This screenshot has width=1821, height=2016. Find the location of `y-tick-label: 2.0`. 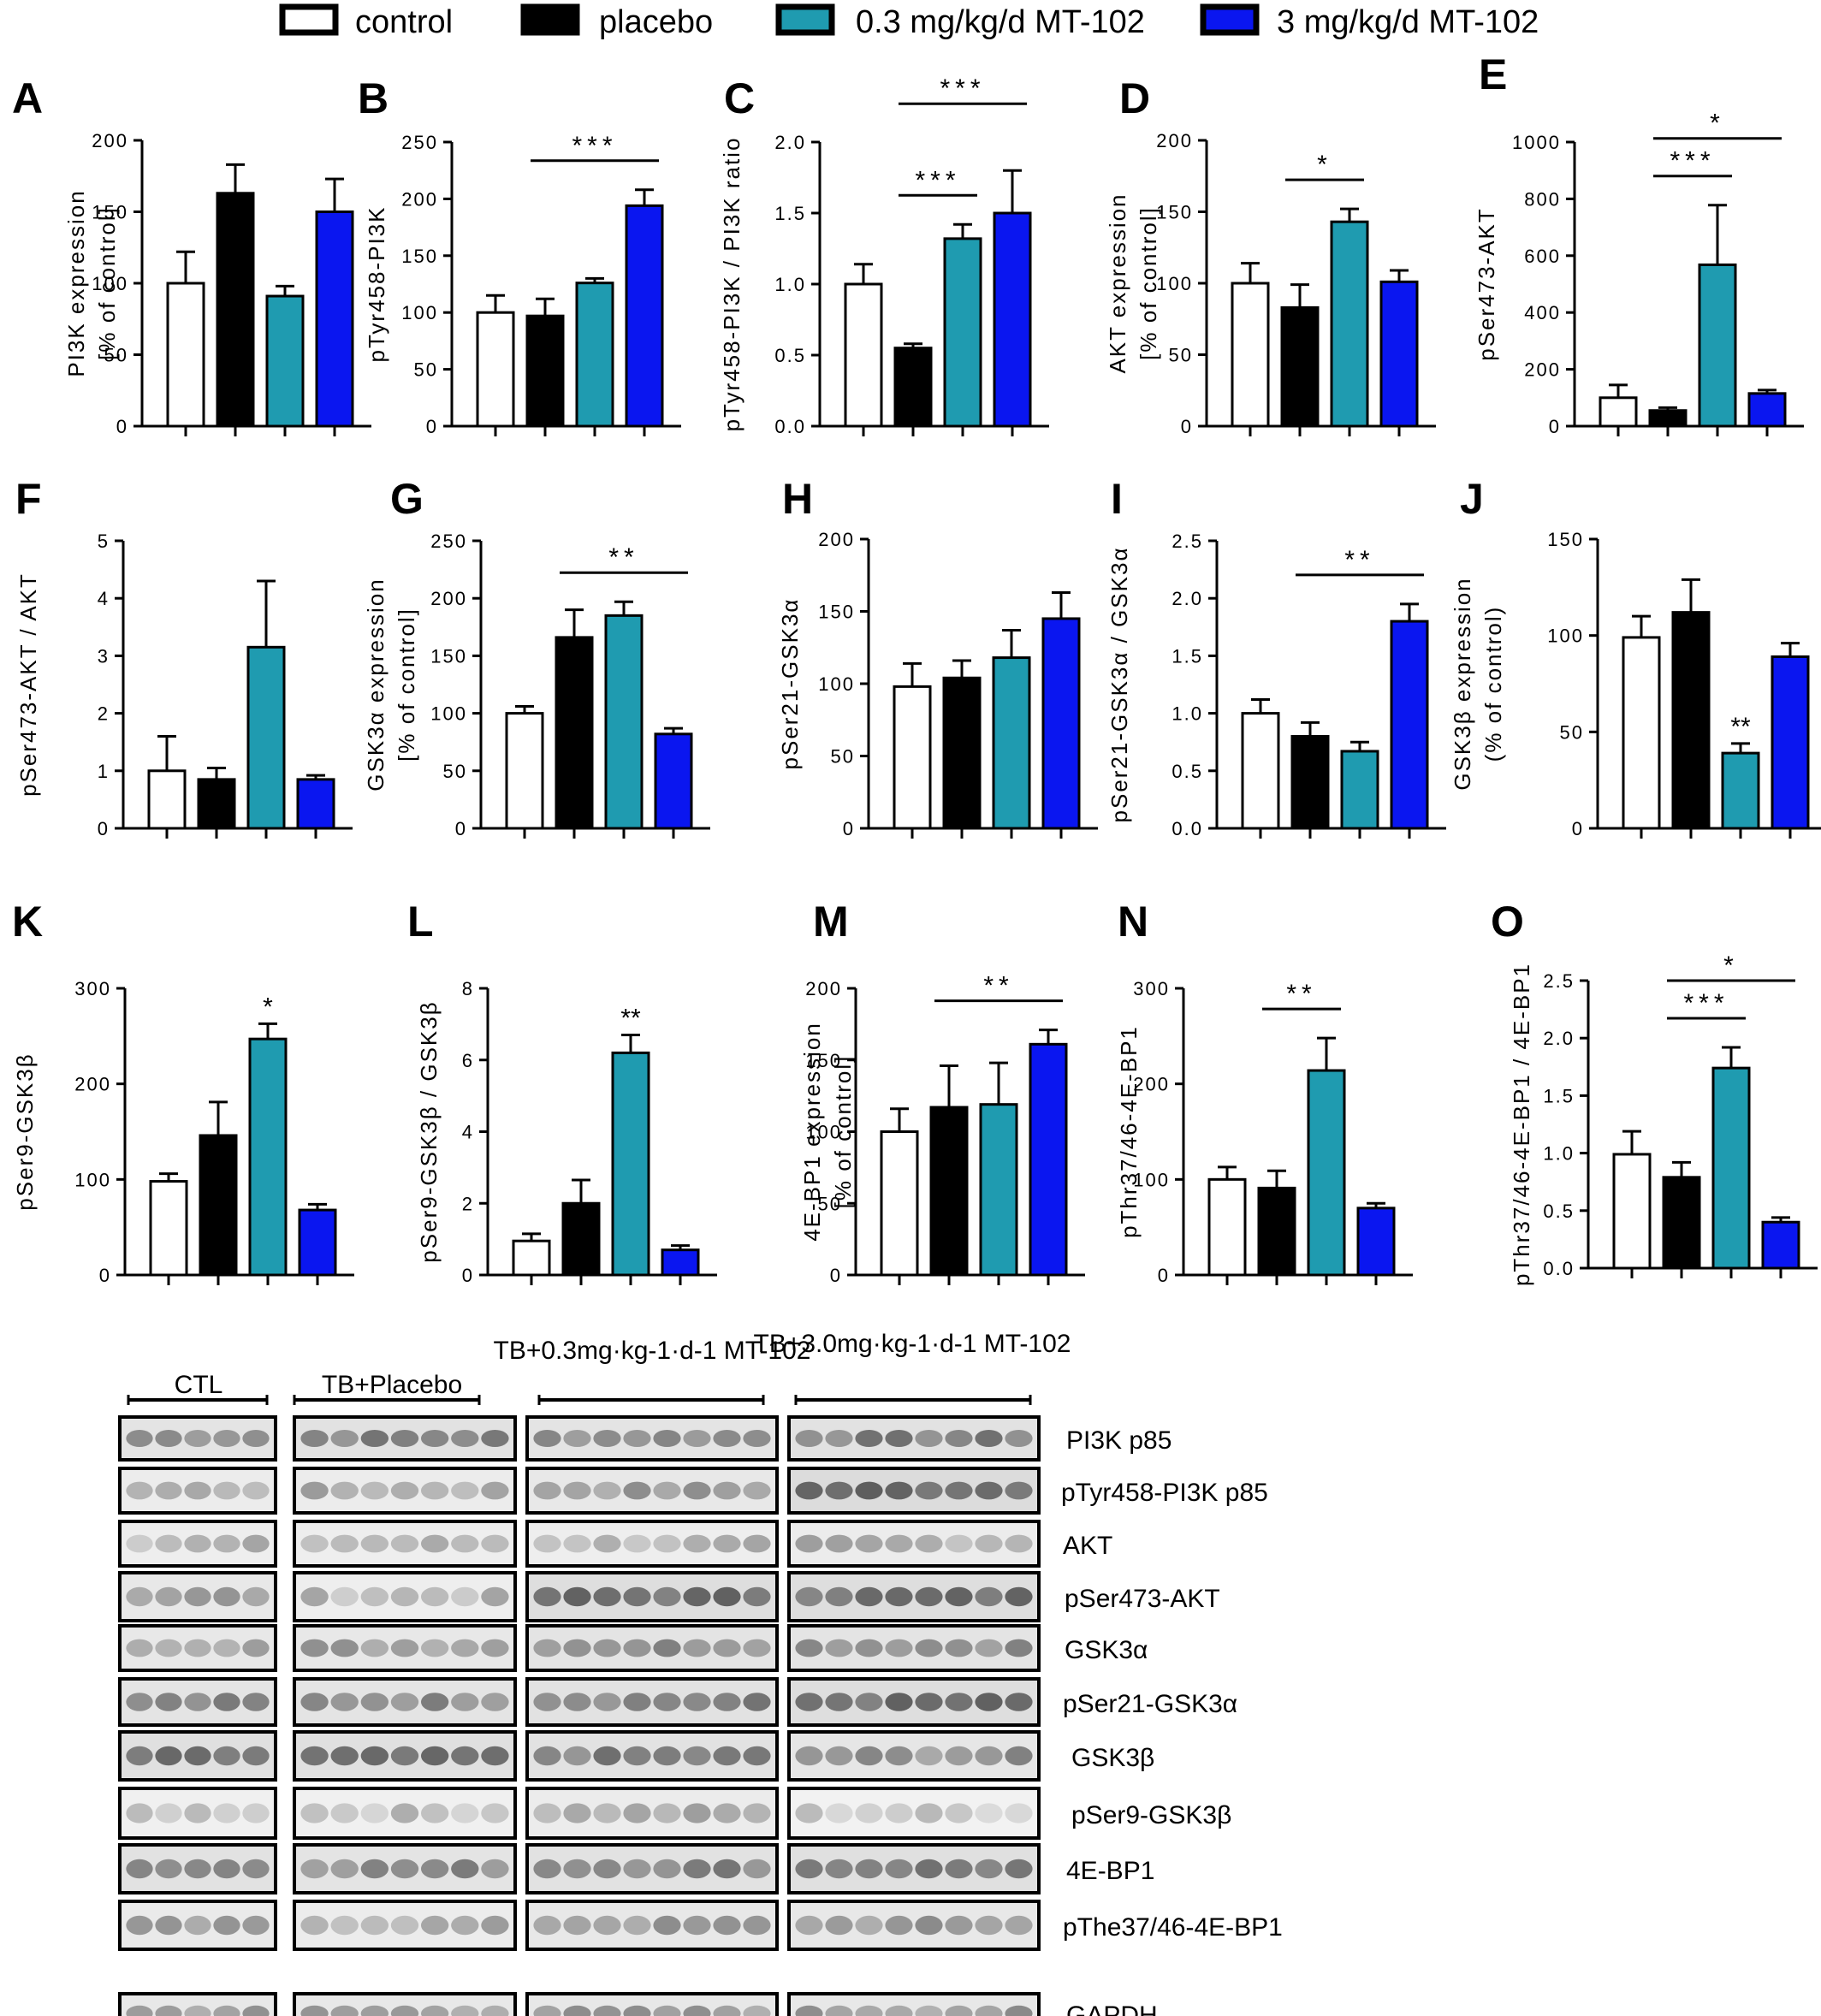

y-tick-label: 2.0 is located at coordinates (1187, 598).